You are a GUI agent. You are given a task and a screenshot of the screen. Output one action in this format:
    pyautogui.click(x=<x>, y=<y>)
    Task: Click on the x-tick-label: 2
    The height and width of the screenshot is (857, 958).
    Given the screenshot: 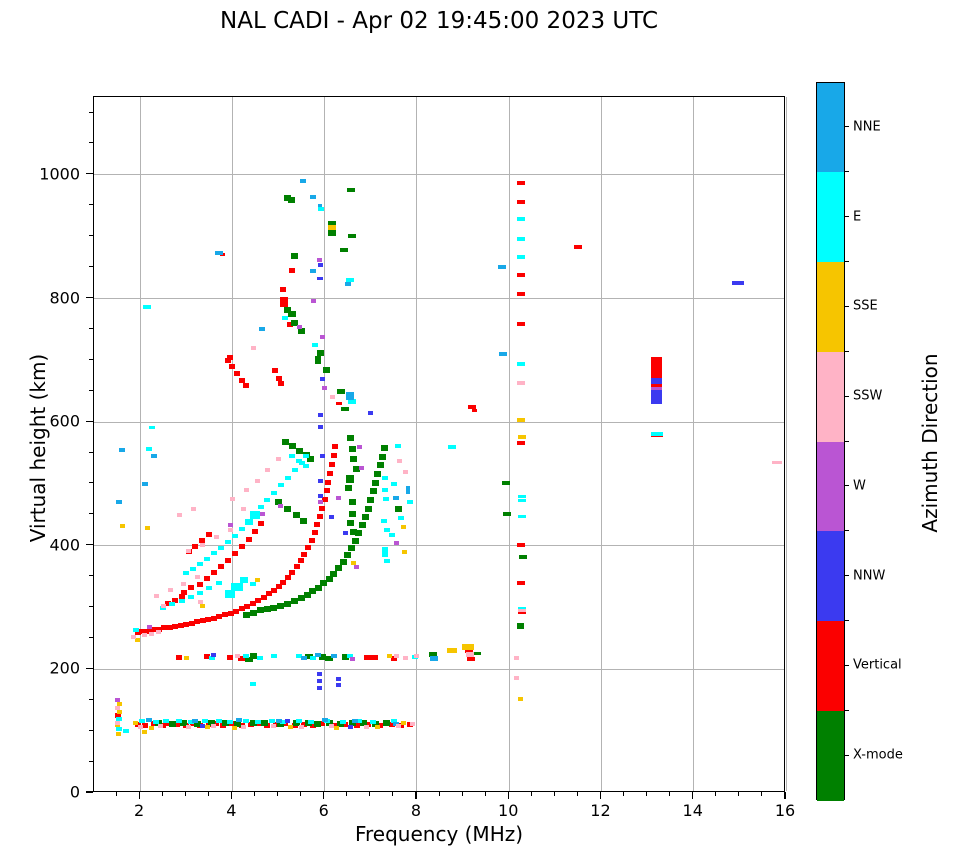 What is the action you would take?
    pyautogui.click(x=139, y=810)
    